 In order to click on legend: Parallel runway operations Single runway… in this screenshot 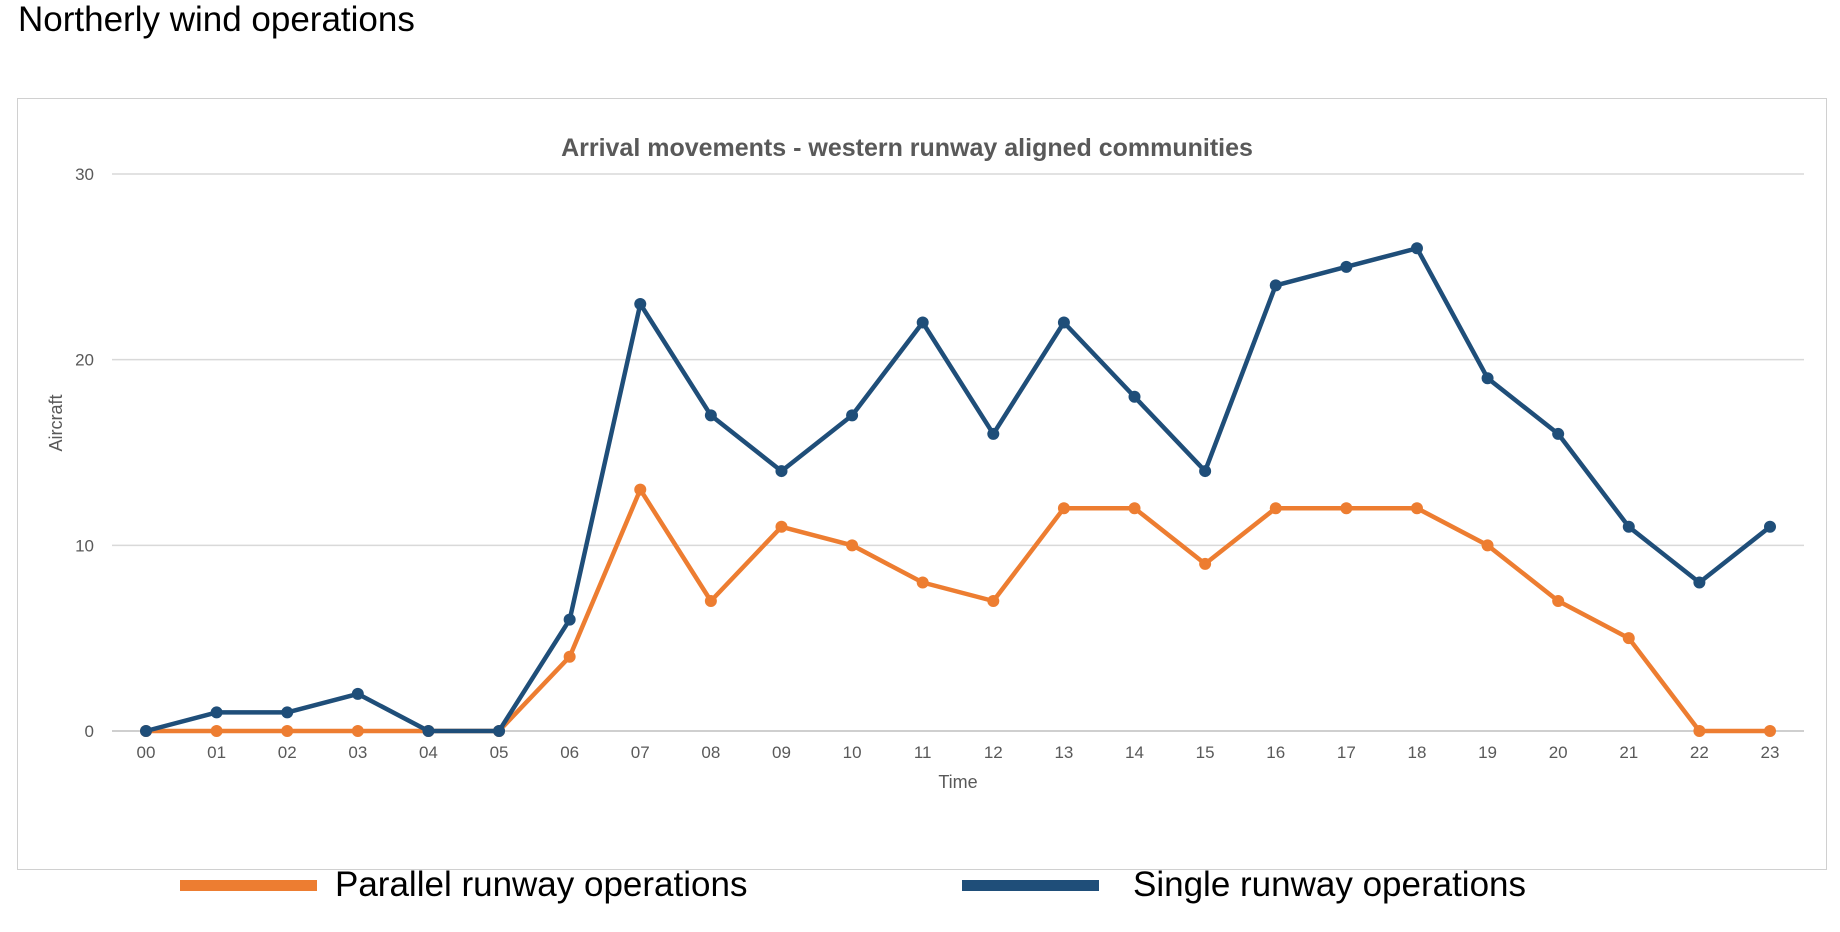, I will do `click(920, 885)`.